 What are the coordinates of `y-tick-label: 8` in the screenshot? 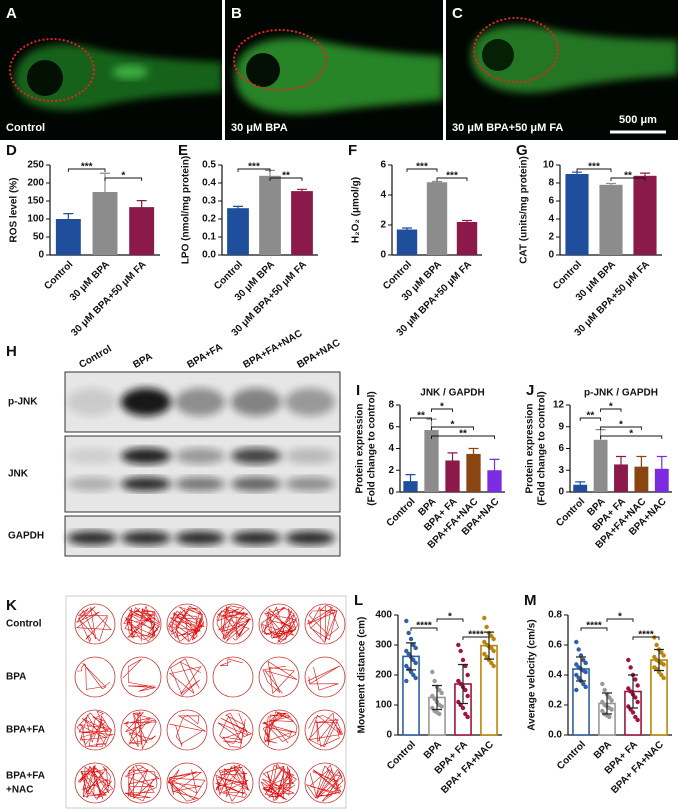 It's located at (551, 183).